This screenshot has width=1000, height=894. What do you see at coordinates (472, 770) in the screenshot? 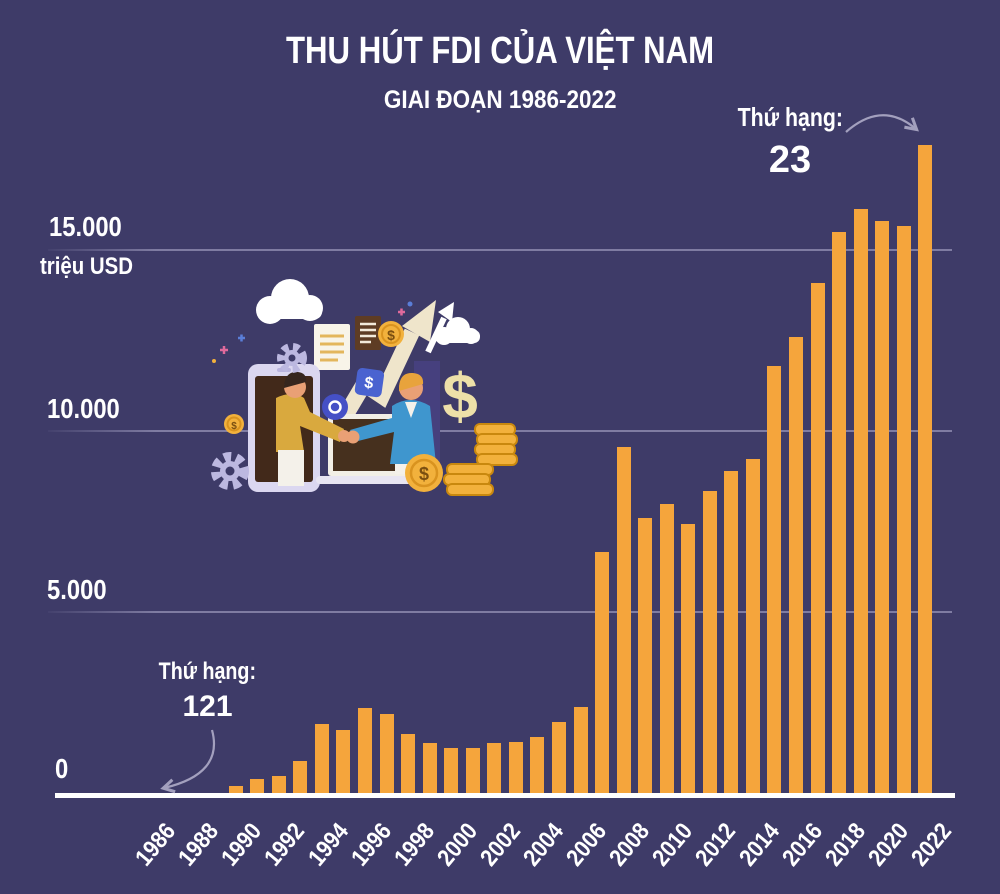
I see `bar-2001` at bounding box center [472, 770].